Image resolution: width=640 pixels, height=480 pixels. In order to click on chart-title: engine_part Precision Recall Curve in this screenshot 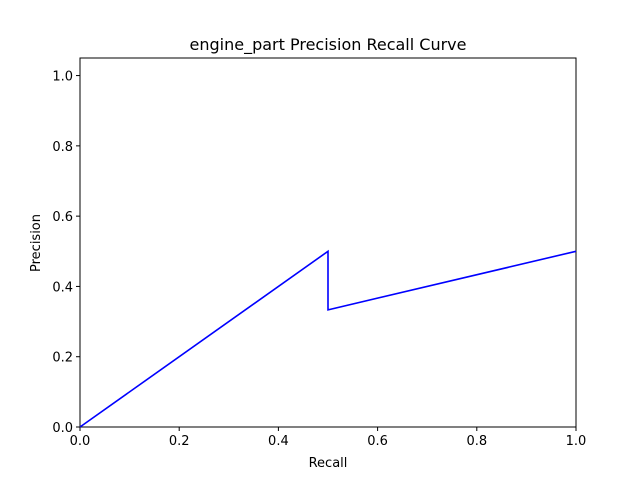, I will do `click(328, 45)`.